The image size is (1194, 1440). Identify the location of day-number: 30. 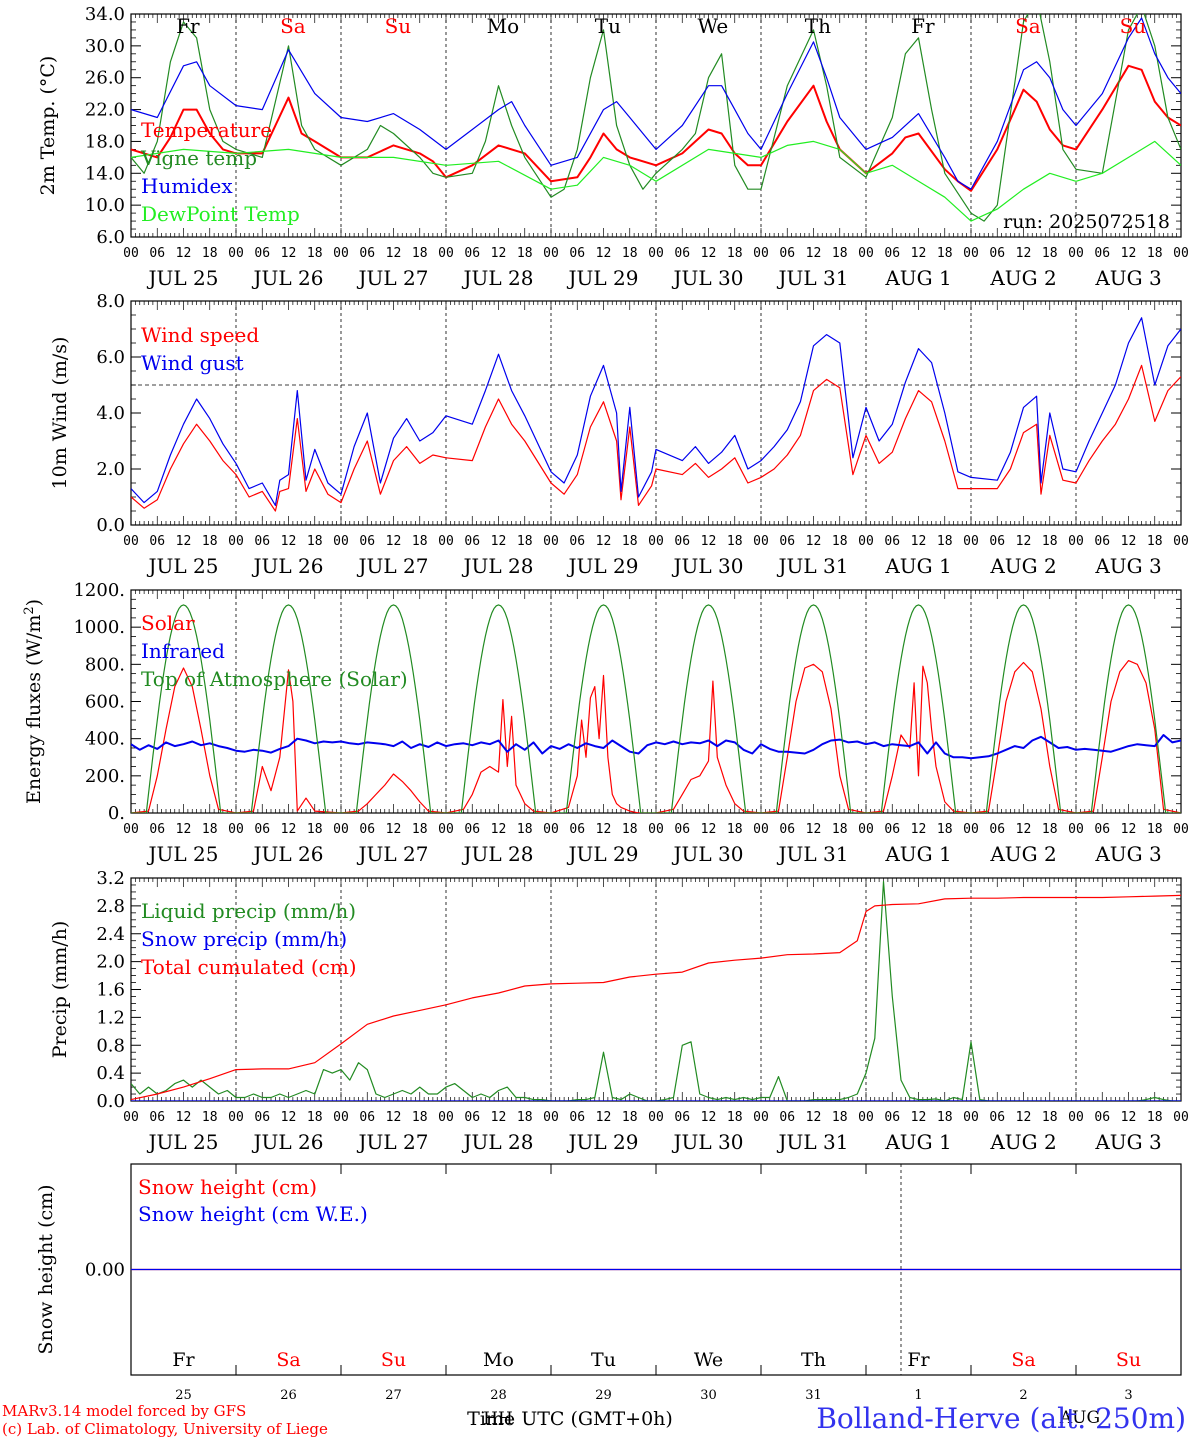
(708, 1395).